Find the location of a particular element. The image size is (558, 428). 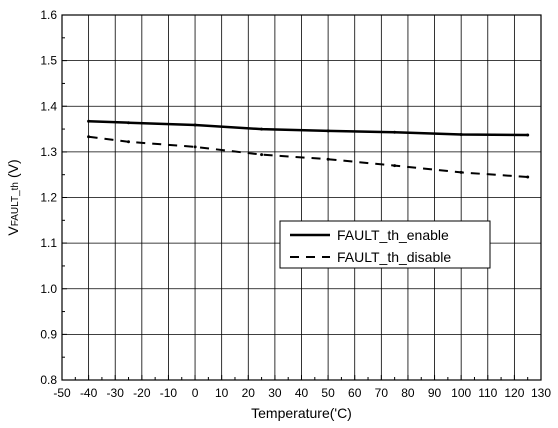

y-tick-label: 1.2 is located at coordinates (48, 198).